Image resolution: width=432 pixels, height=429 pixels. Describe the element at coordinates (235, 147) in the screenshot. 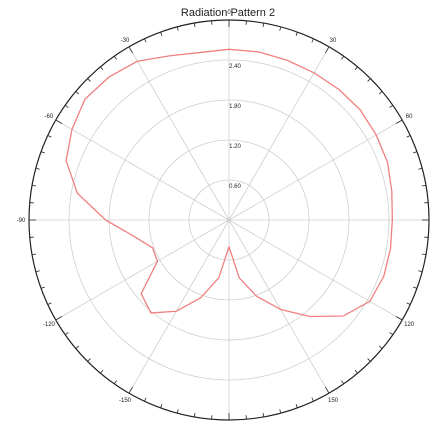

I see `radial-tick-label: 1.20` at that location.